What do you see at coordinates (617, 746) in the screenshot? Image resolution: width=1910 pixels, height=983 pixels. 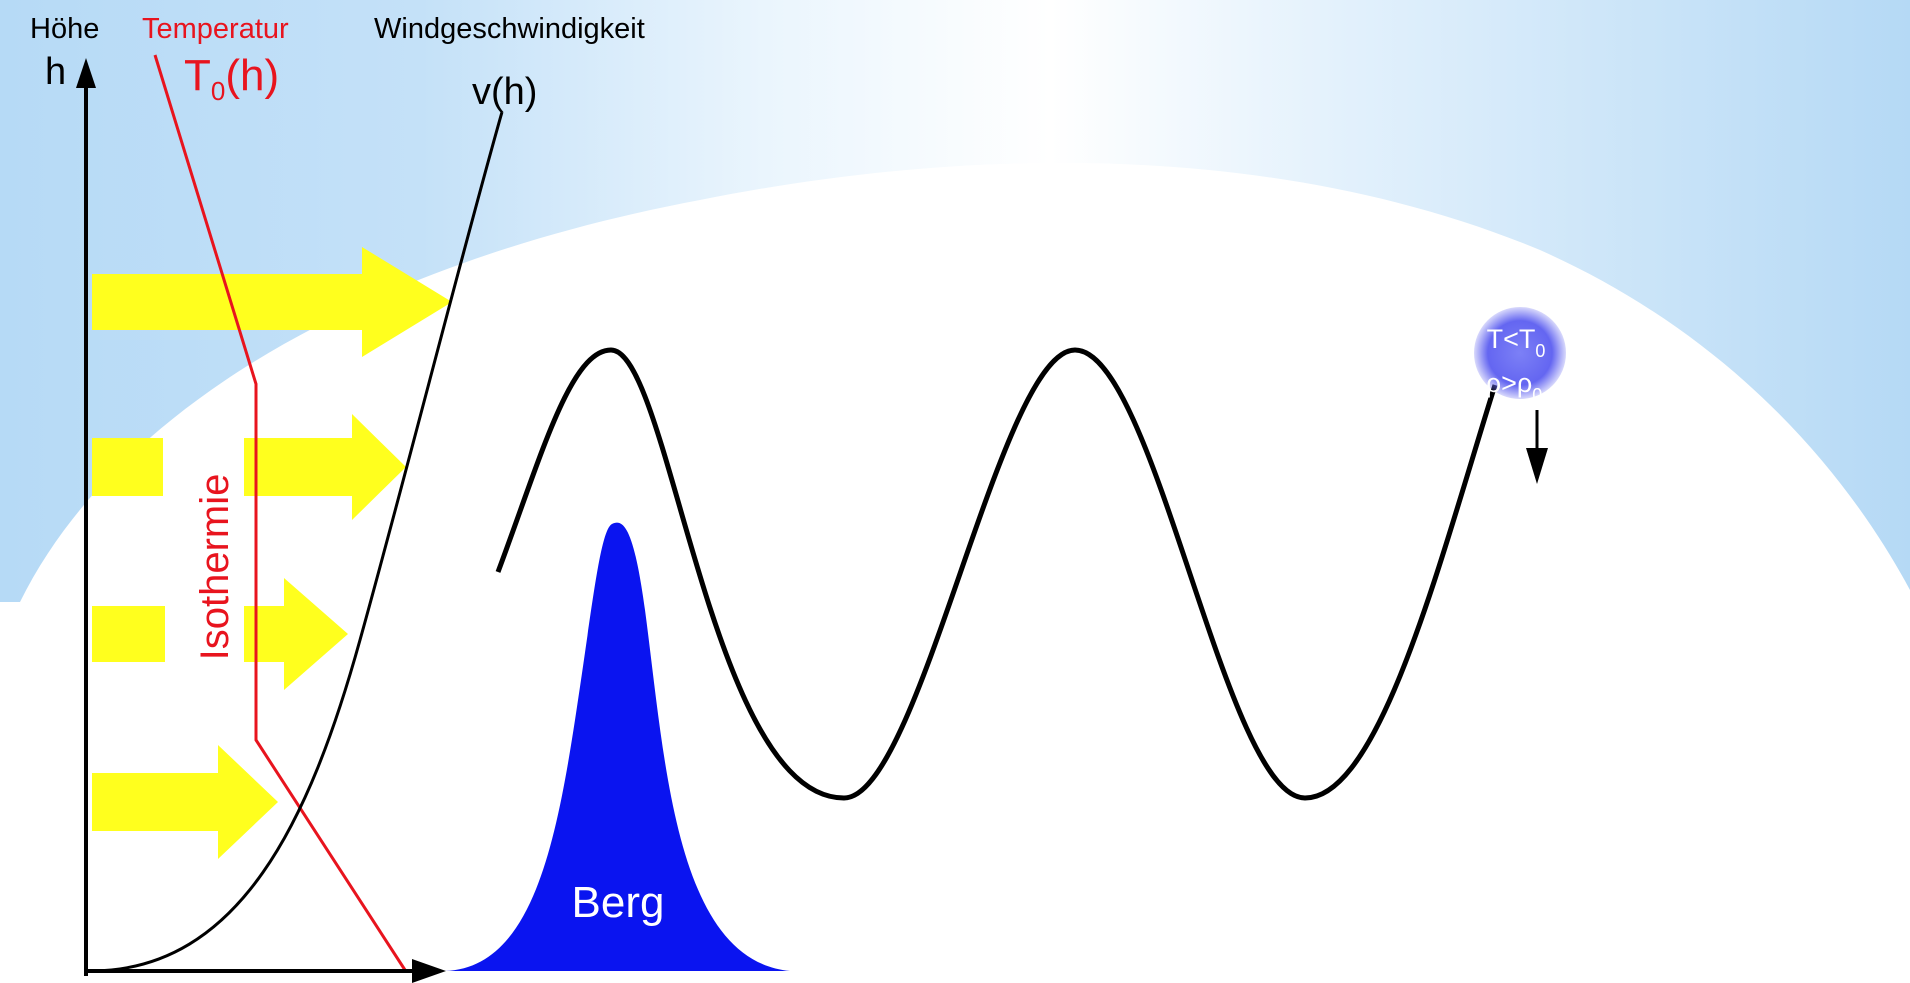 I see `mountain` at bounding box center [617, 746].